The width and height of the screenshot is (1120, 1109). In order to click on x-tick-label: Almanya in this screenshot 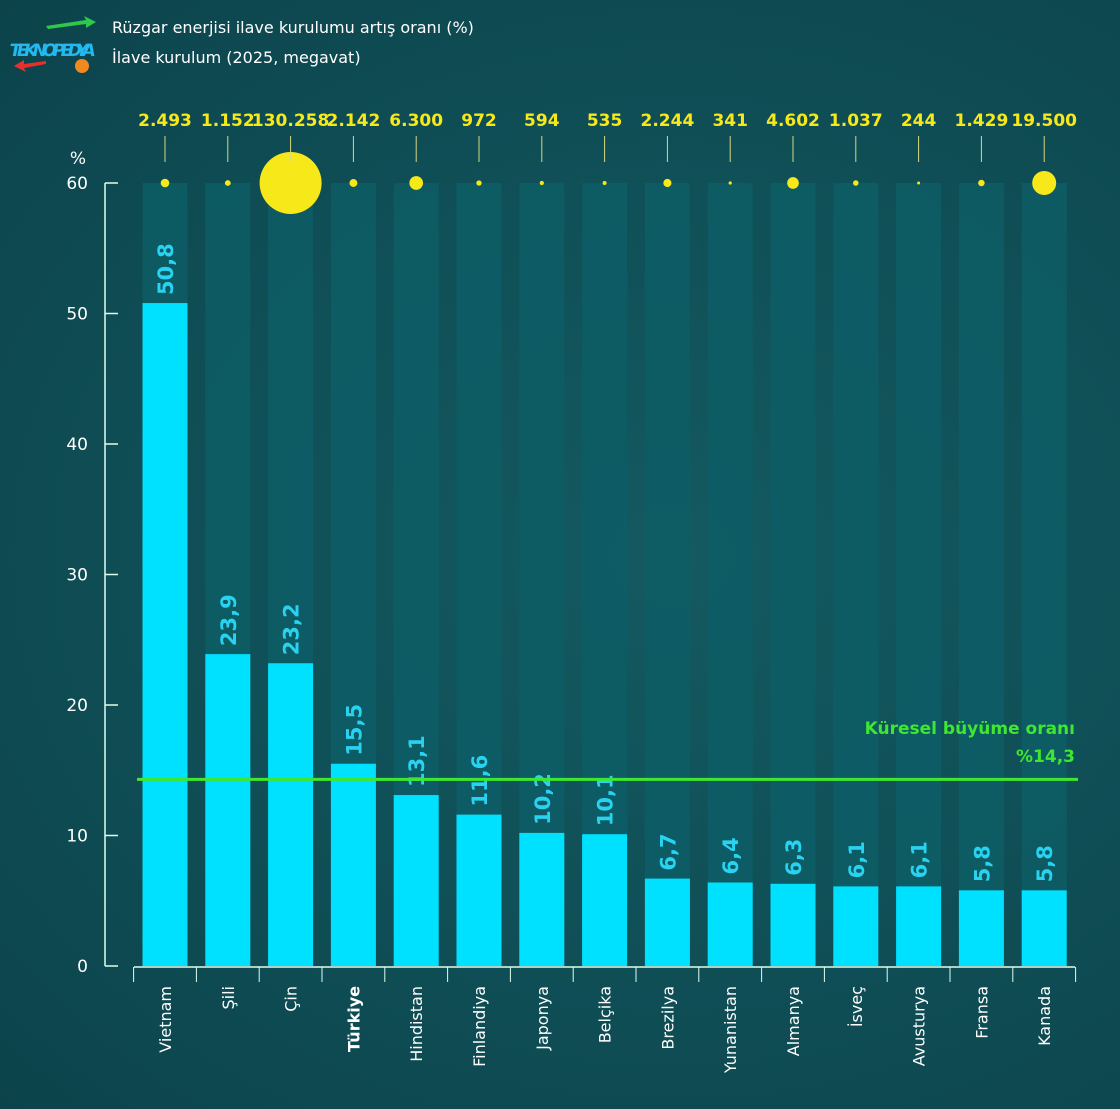, I will do `click(793, 1021)`.